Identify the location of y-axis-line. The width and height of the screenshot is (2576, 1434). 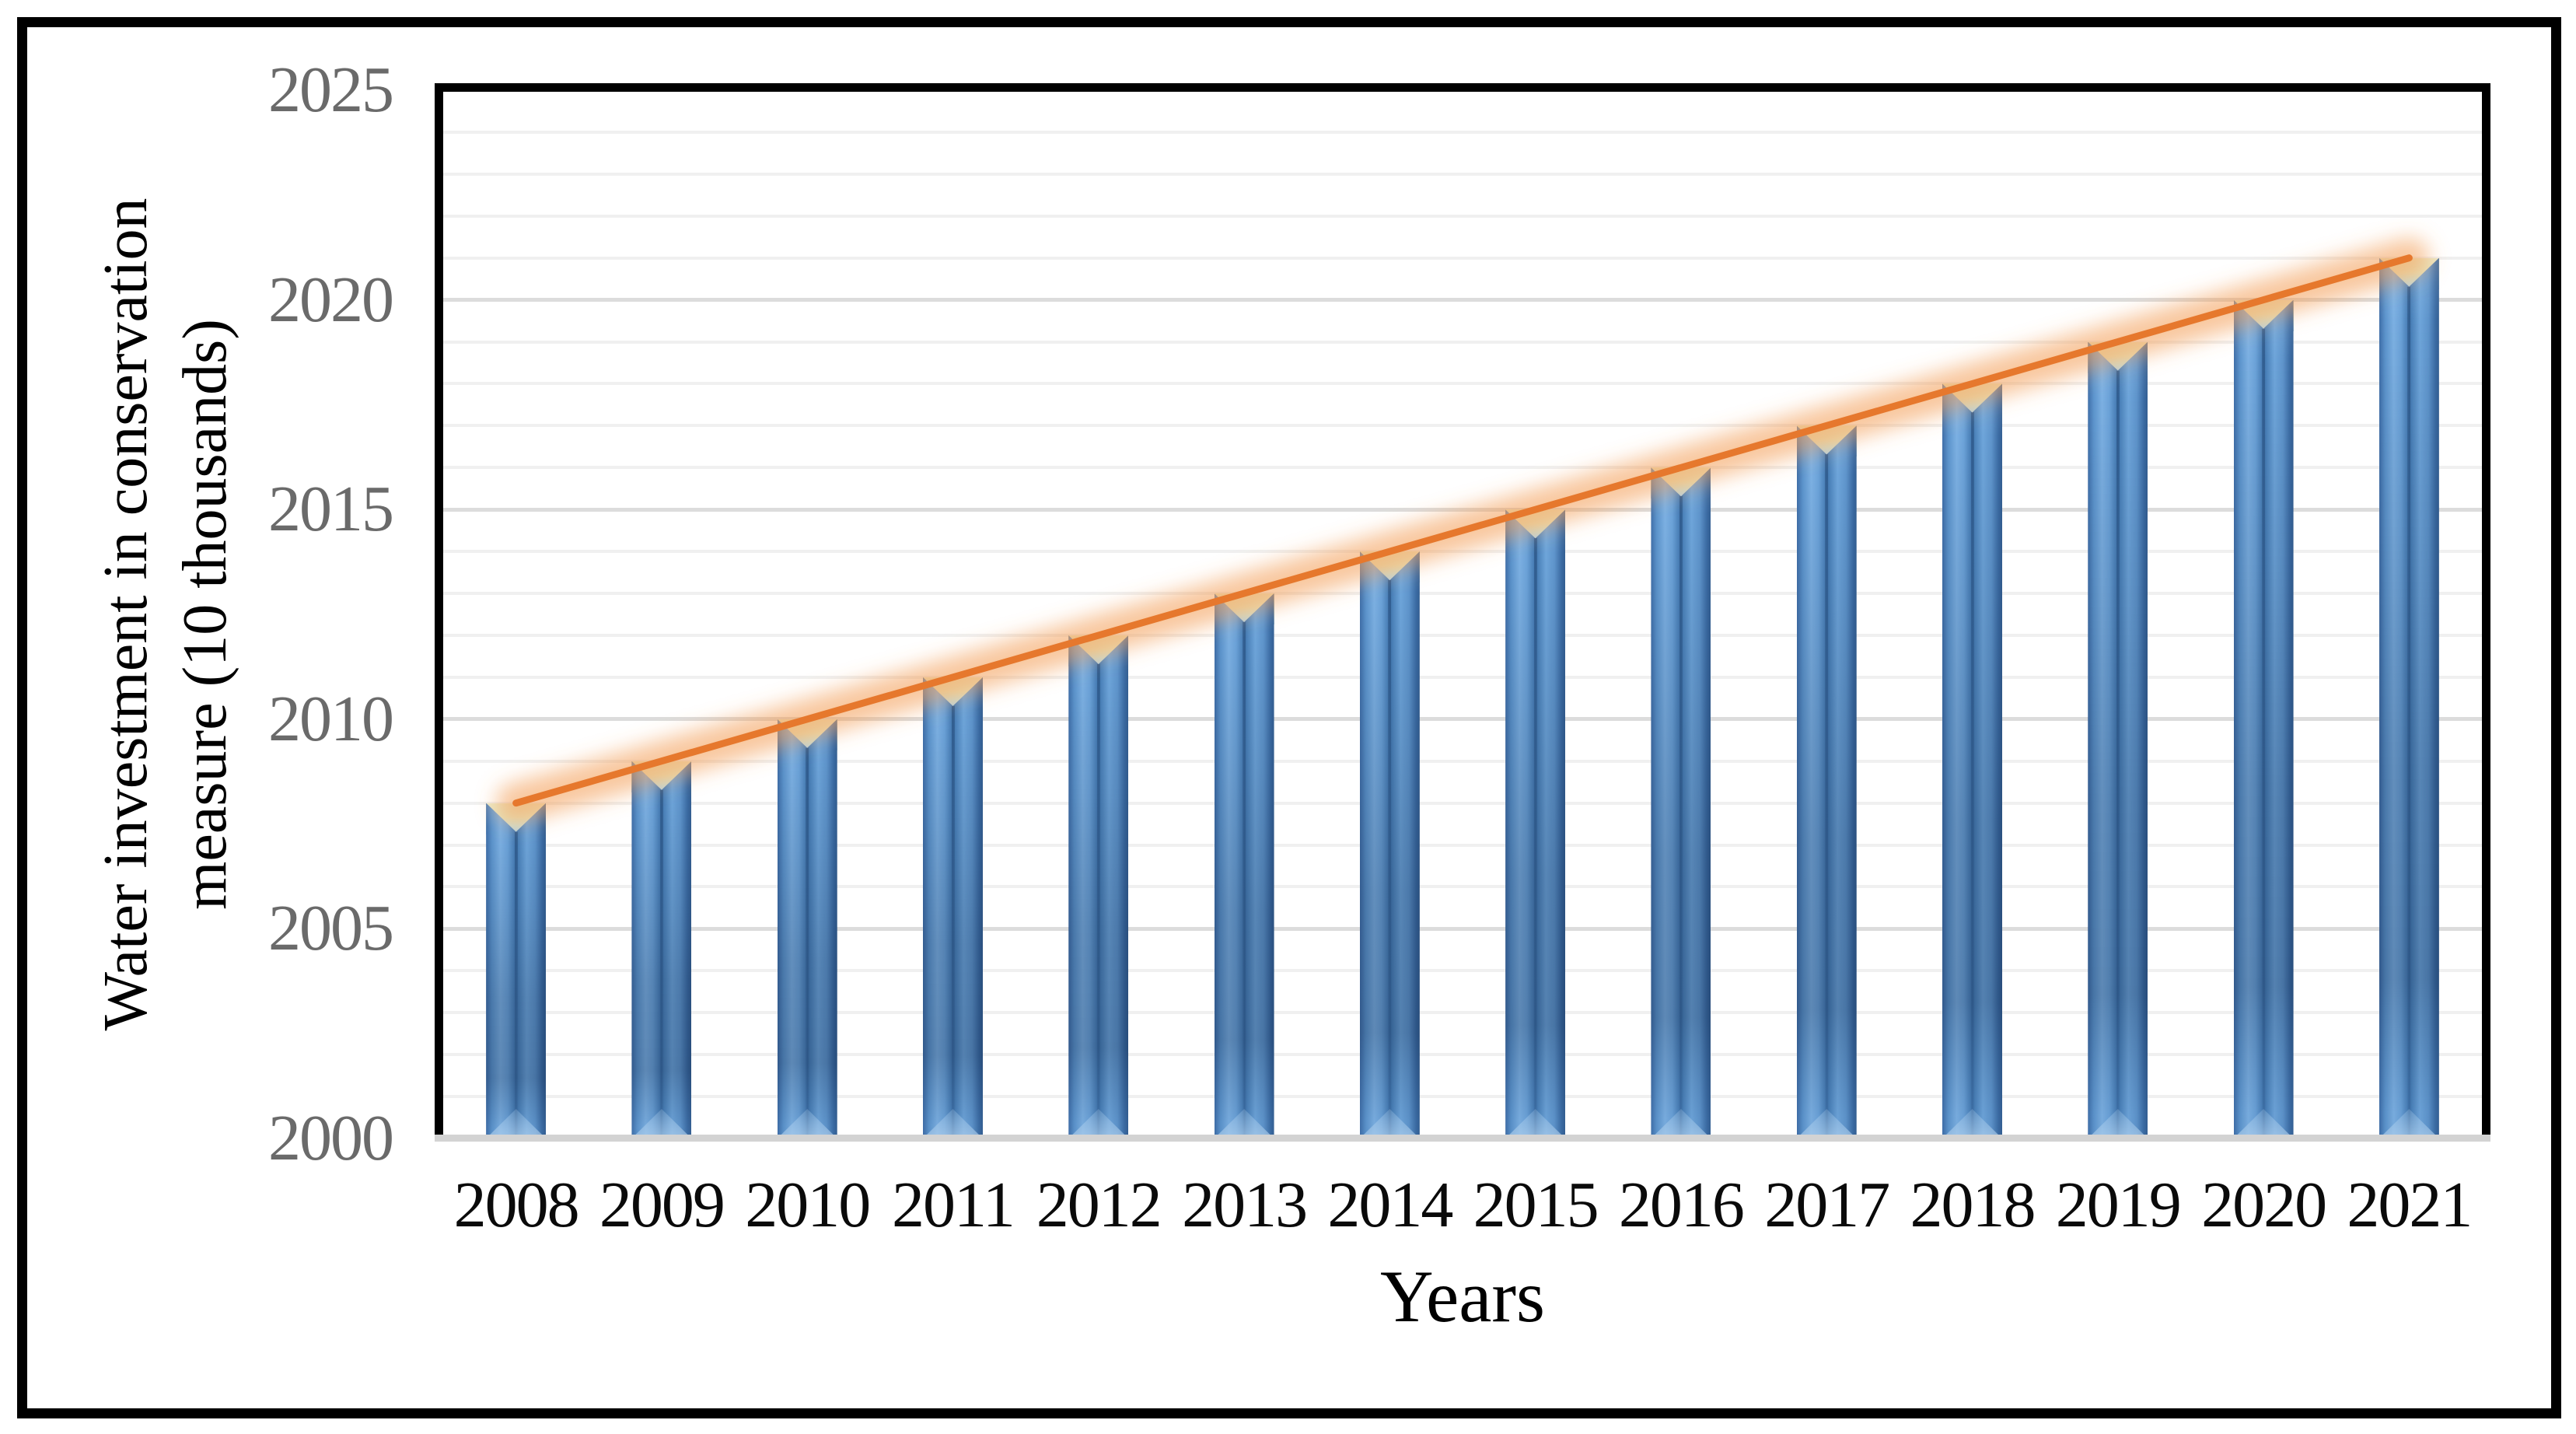
(439, 610).